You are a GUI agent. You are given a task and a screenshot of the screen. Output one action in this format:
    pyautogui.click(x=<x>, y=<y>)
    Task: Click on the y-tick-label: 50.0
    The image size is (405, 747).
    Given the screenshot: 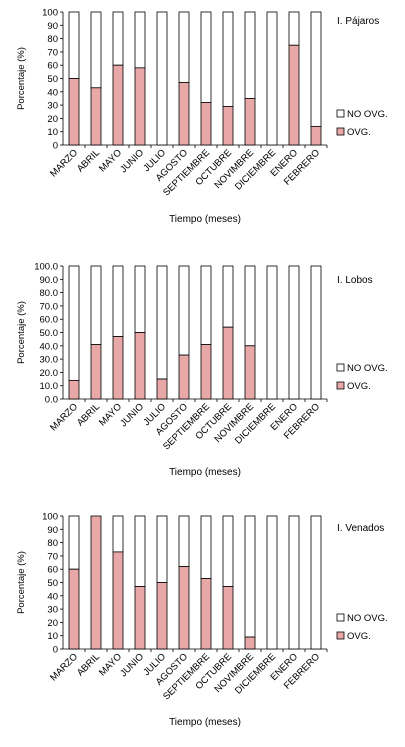 What is the action you would take?
    pyautogui.click(x=49, y=333)
    